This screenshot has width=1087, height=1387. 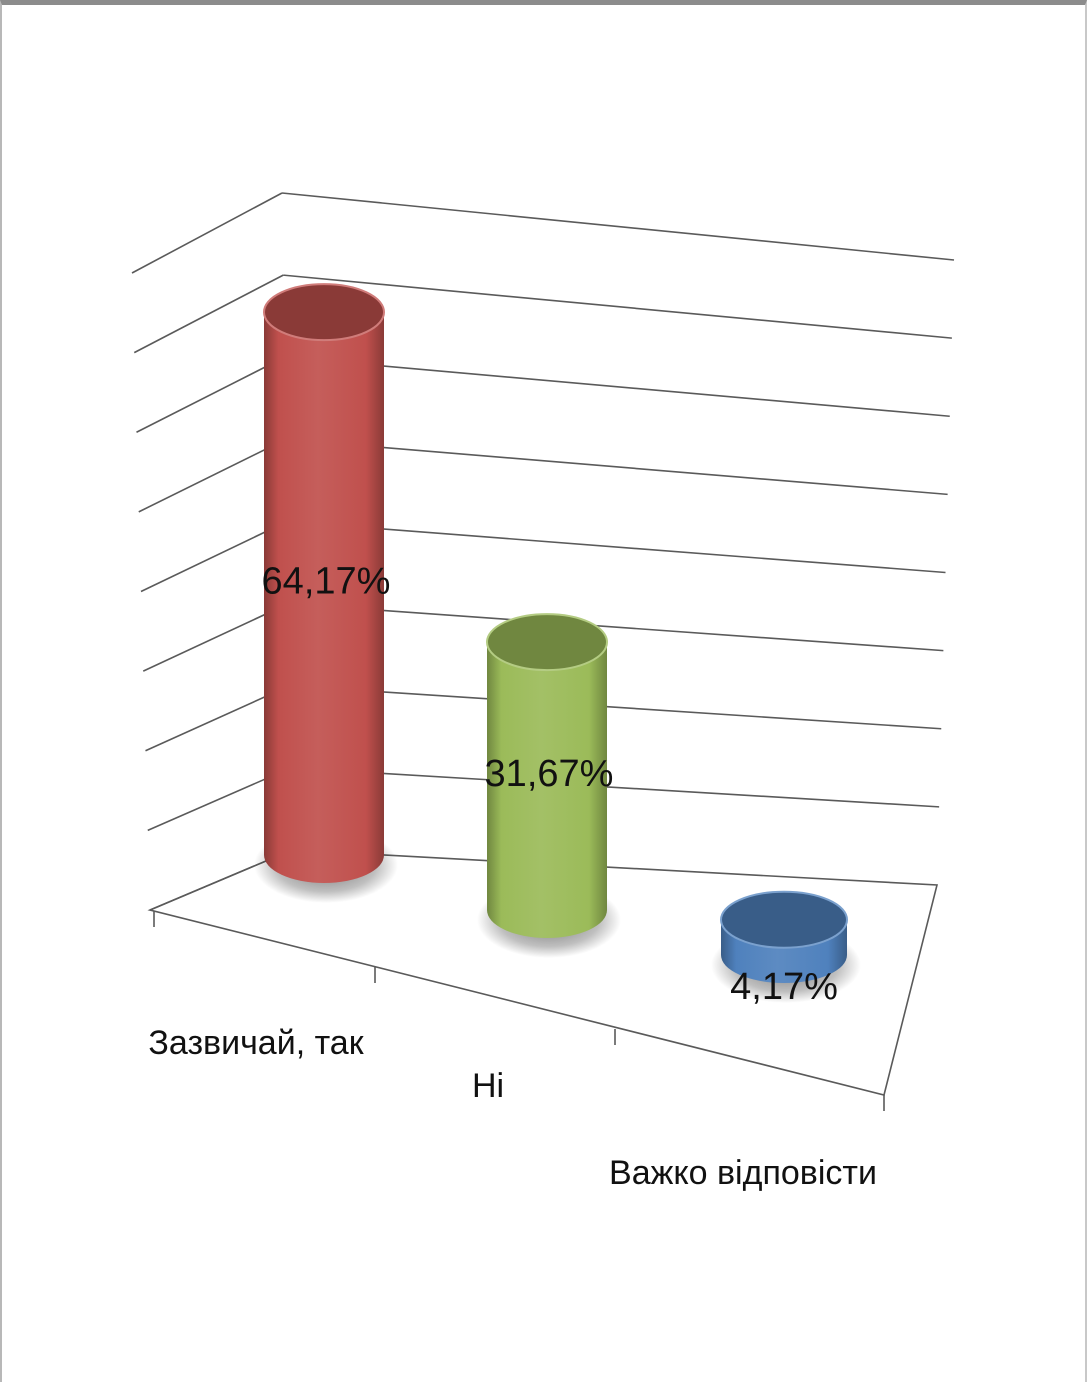 I want to click on category-label: Зазвичай, так, so click(x=256, y=1043).